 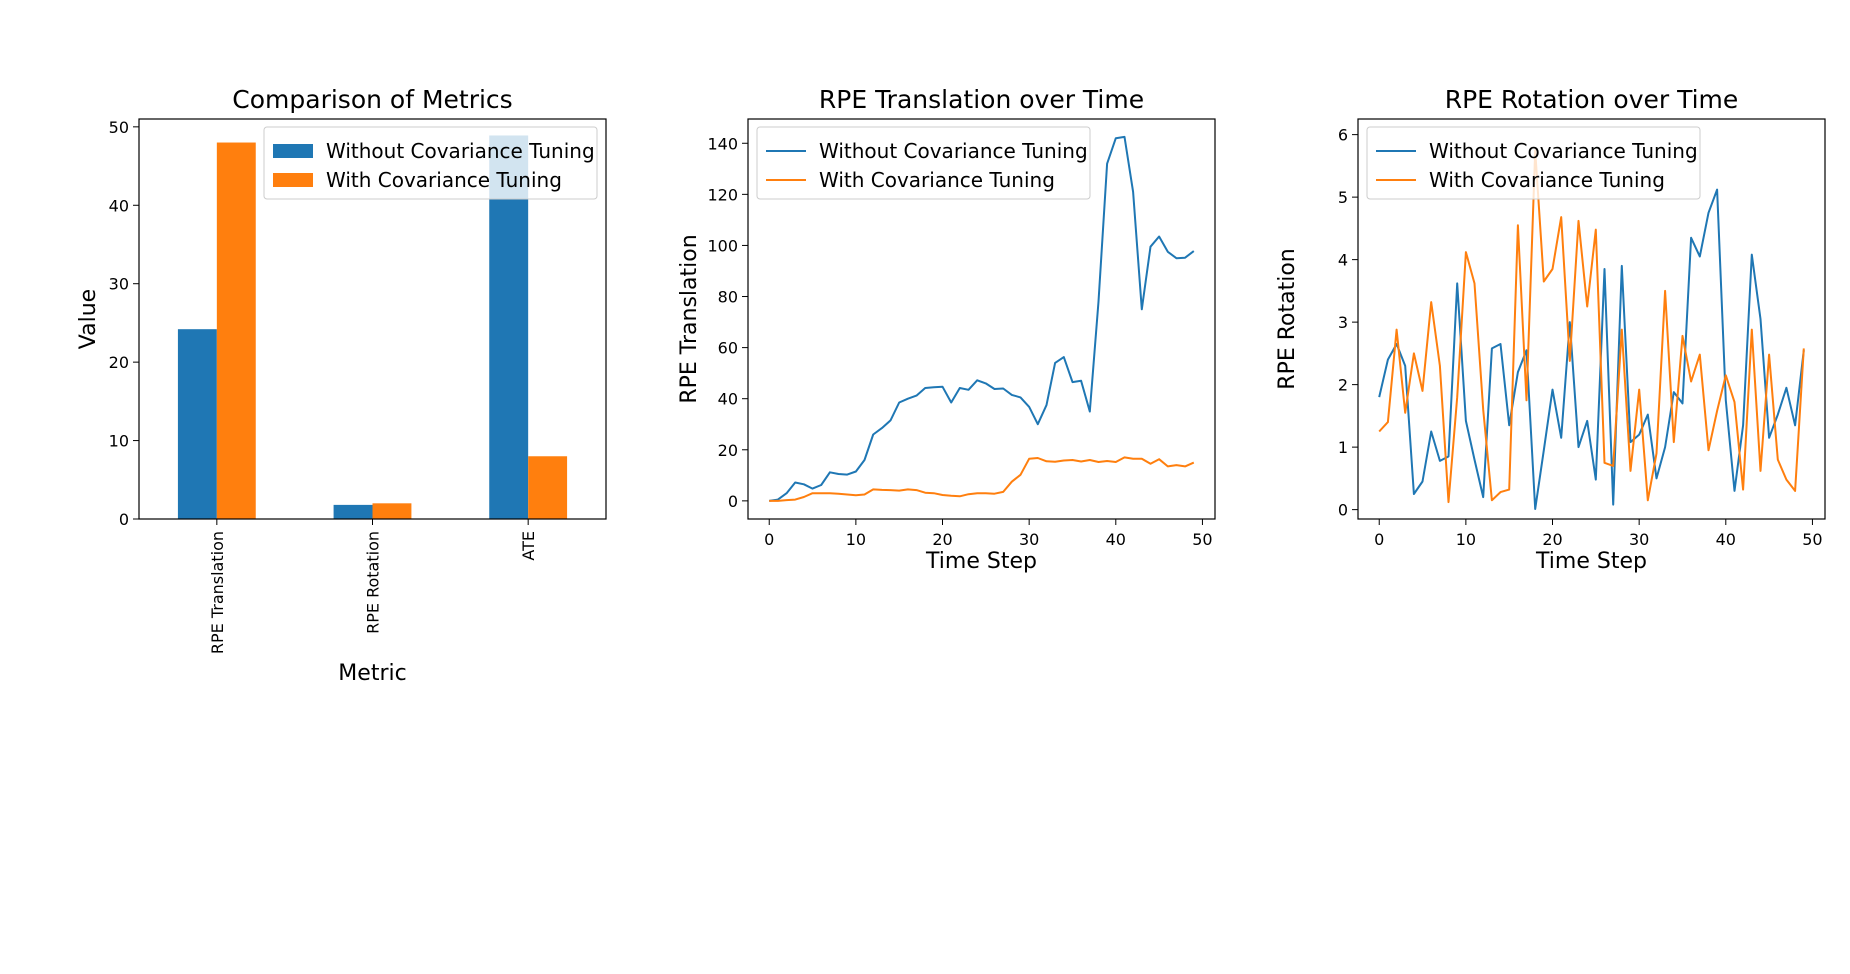 I want to click on y-tick-label: 3, so click(x=1343, y=322).